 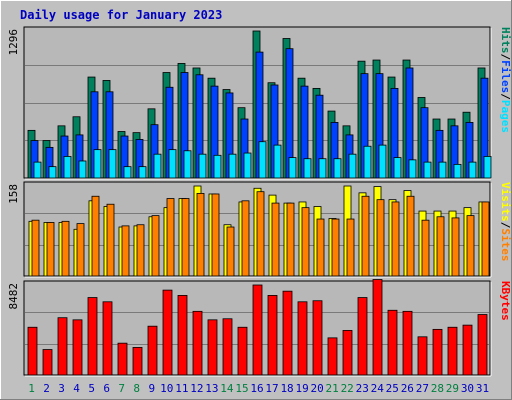 I want to click on day-label: 5, so click(x=91, y=388).